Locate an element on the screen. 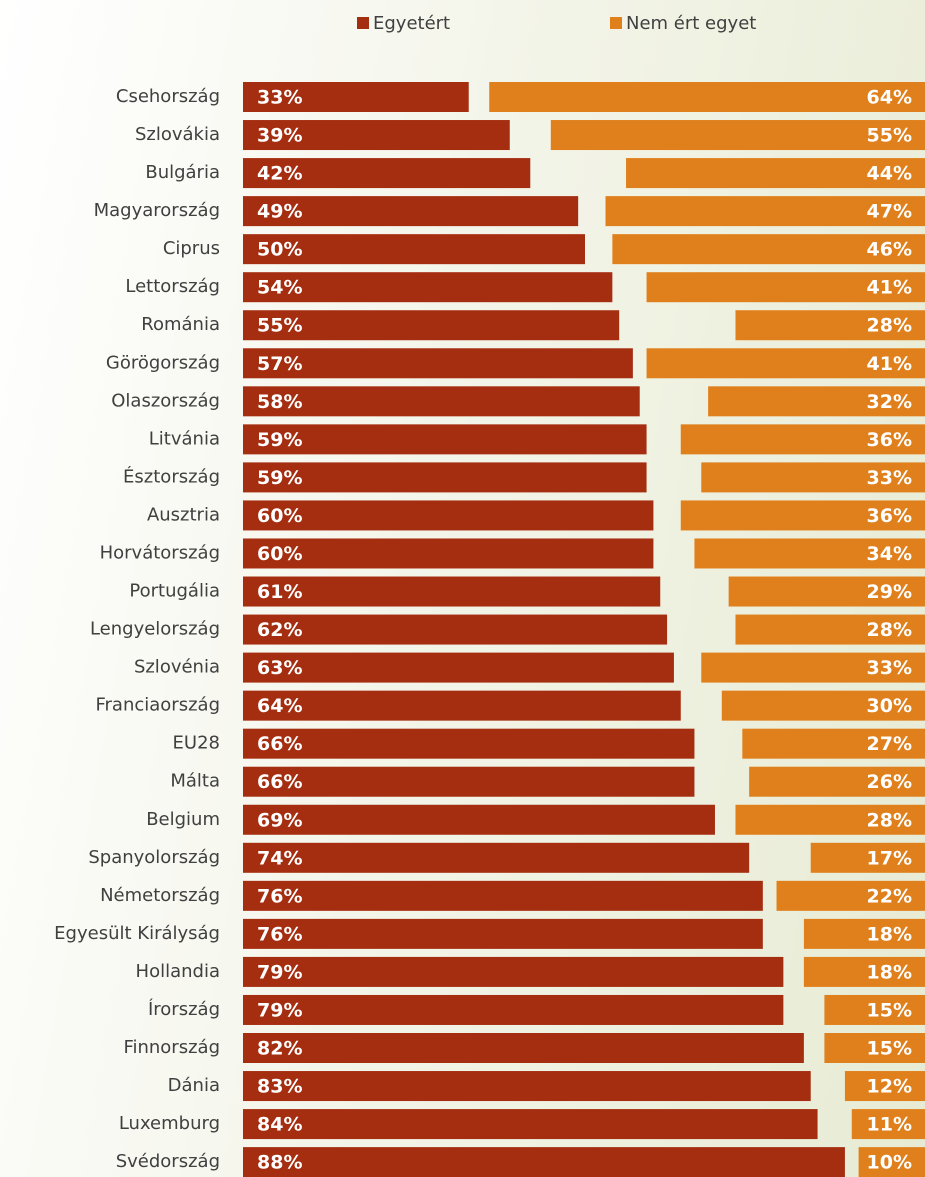 This screenshot has width=925, height=1177. legend-swatch is located at coordinates (363, 23).